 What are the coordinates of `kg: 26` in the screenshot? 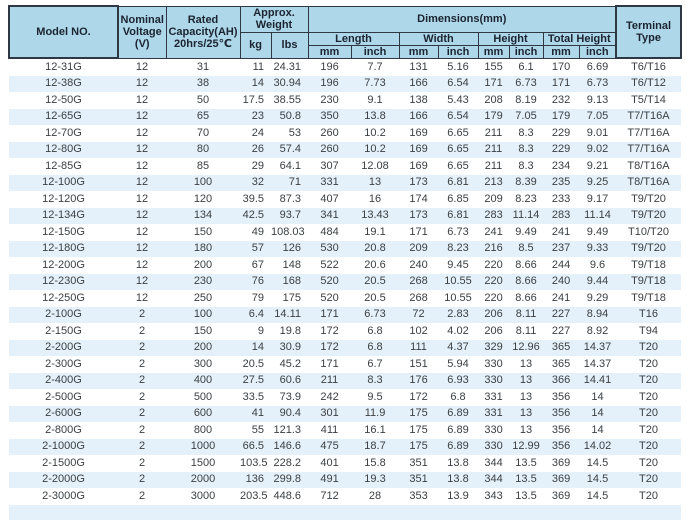 It's located at (257, 149).